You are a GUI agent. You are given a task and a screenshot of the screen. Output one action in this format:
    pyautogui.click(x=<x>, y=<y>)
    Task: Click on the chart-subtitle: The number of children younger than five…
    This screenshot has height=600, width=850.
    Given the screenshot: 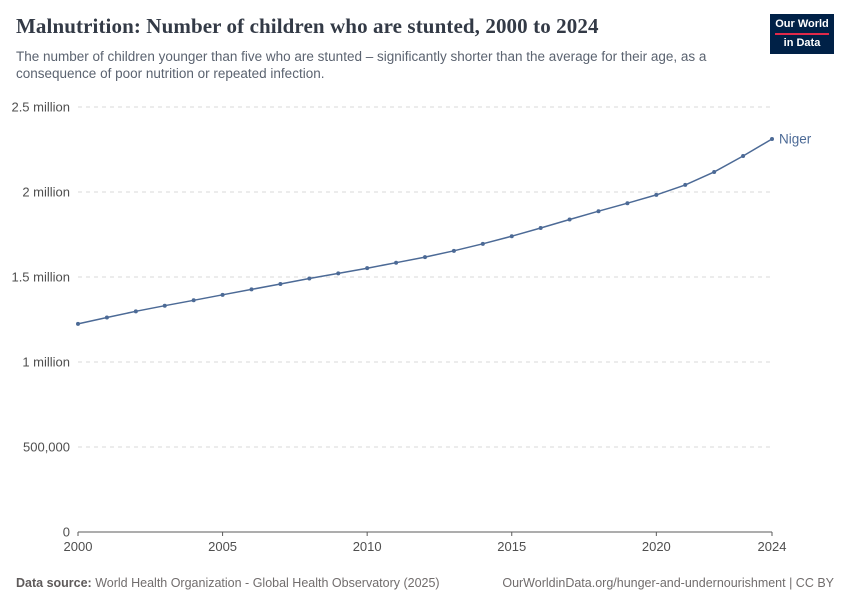 What is the action you would take?
    pyautogui.click(x=361, y=65)
    